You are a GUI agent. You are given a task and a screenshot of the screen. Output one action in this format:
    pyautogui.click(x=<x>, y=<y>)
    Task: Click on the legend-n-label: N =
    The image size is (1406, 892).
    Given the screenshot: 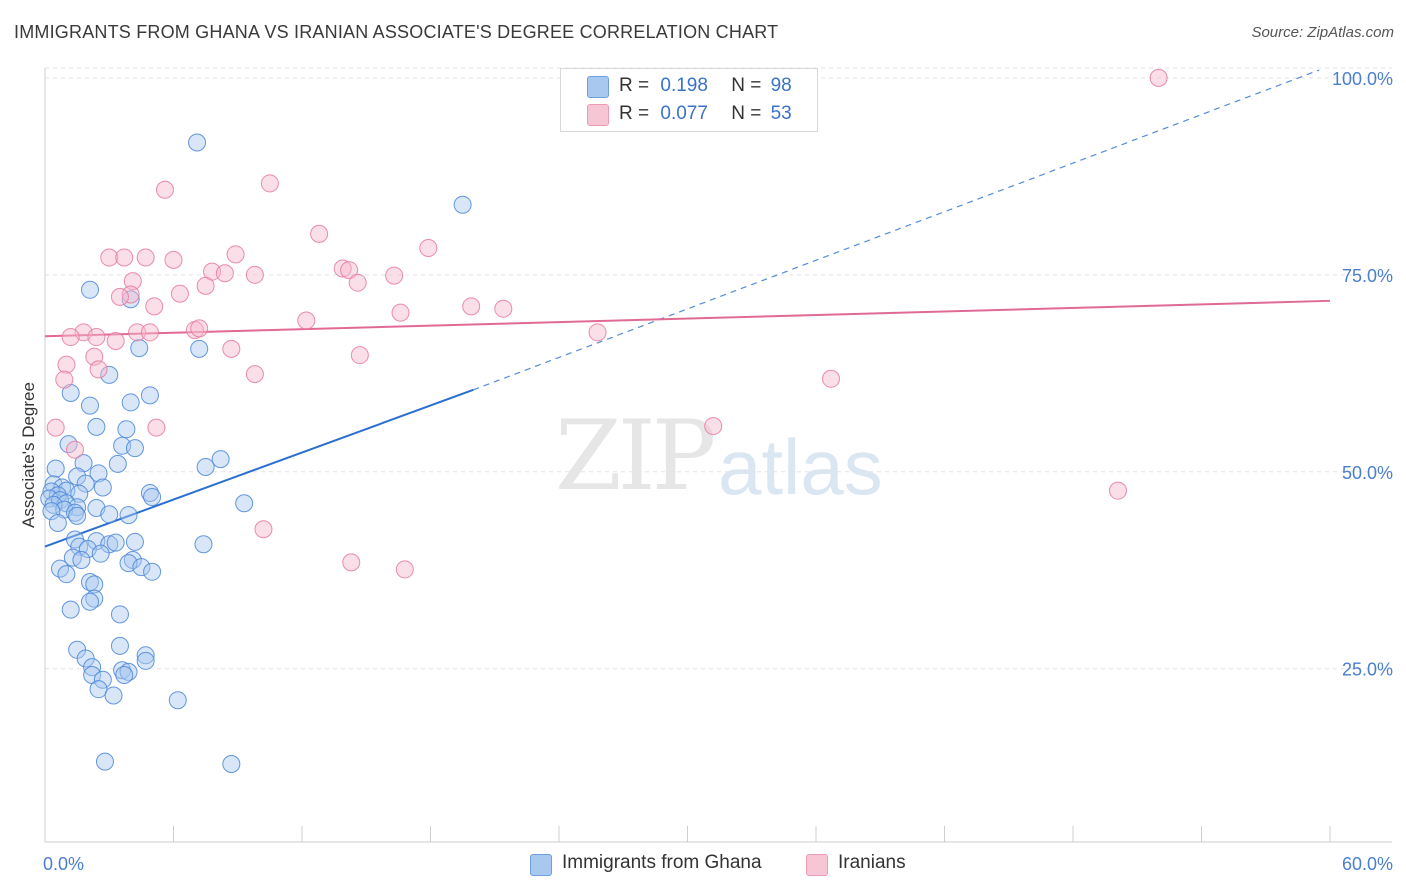 What is the action you would take?
    pyautogui.click(x=746, y=85)
    